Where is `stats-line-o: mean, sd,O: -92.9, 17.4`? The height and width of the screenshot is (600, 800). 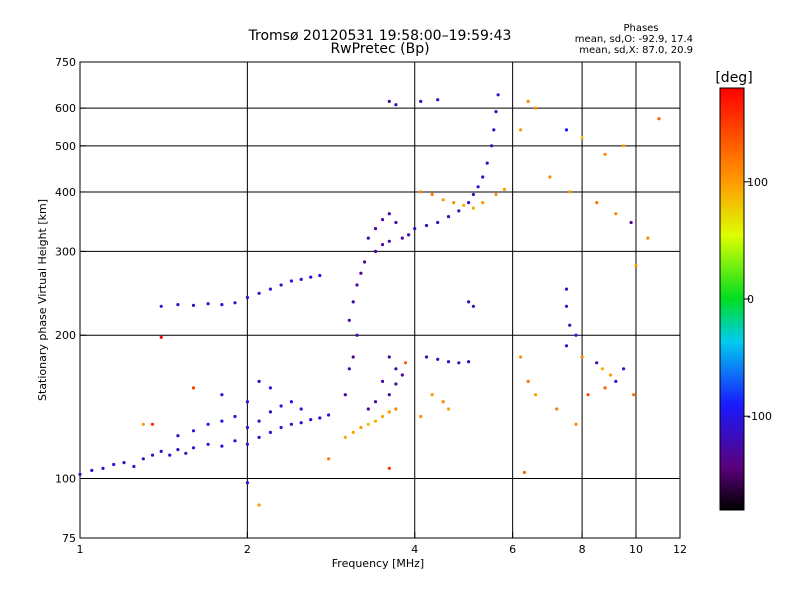 stats-line-o: mean, sd,O: -92.9, 17.4 is located at coordinates (634, 39).